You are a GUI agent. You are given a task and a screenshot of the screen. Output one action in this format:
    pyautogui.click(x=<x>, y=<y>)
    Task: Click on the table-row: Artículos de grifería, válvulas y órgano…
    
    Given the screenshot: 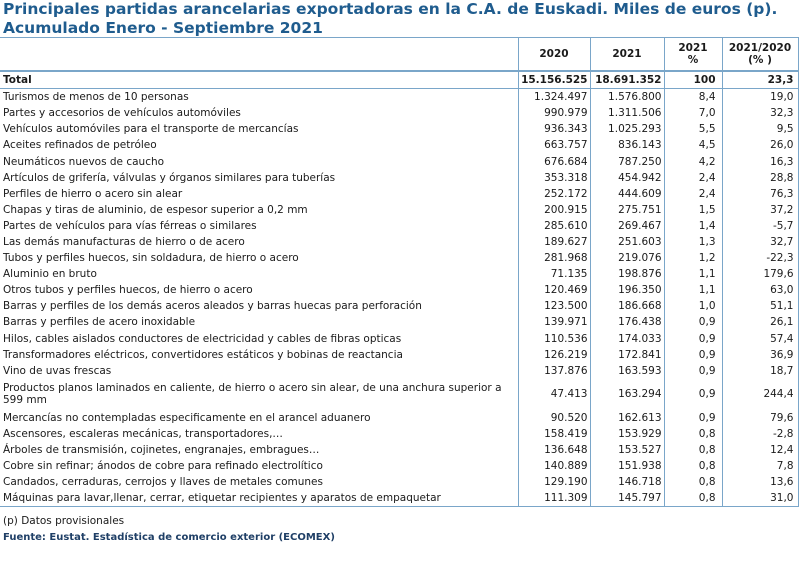 What is the action you would take?
    pyautogui.click(x=399, y=177)
    